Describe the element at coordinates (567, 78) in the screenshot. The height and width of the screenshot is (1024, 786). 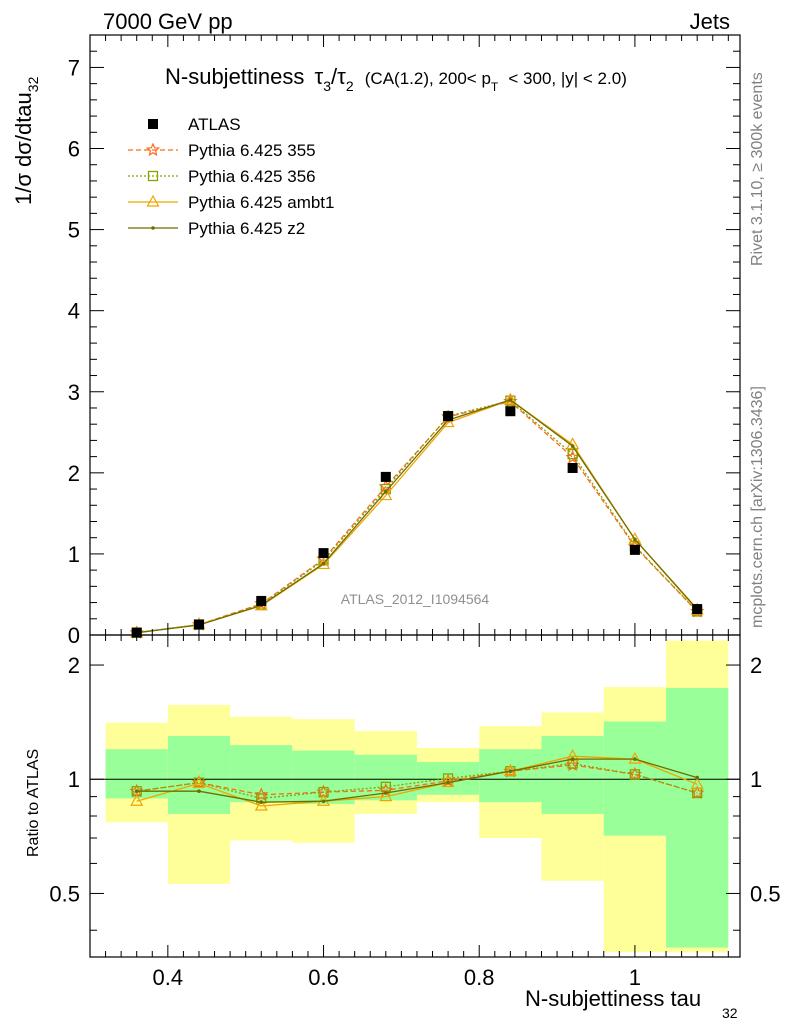
I see `title-cuts-b: < 300, |y| < 2.0)` at that location.